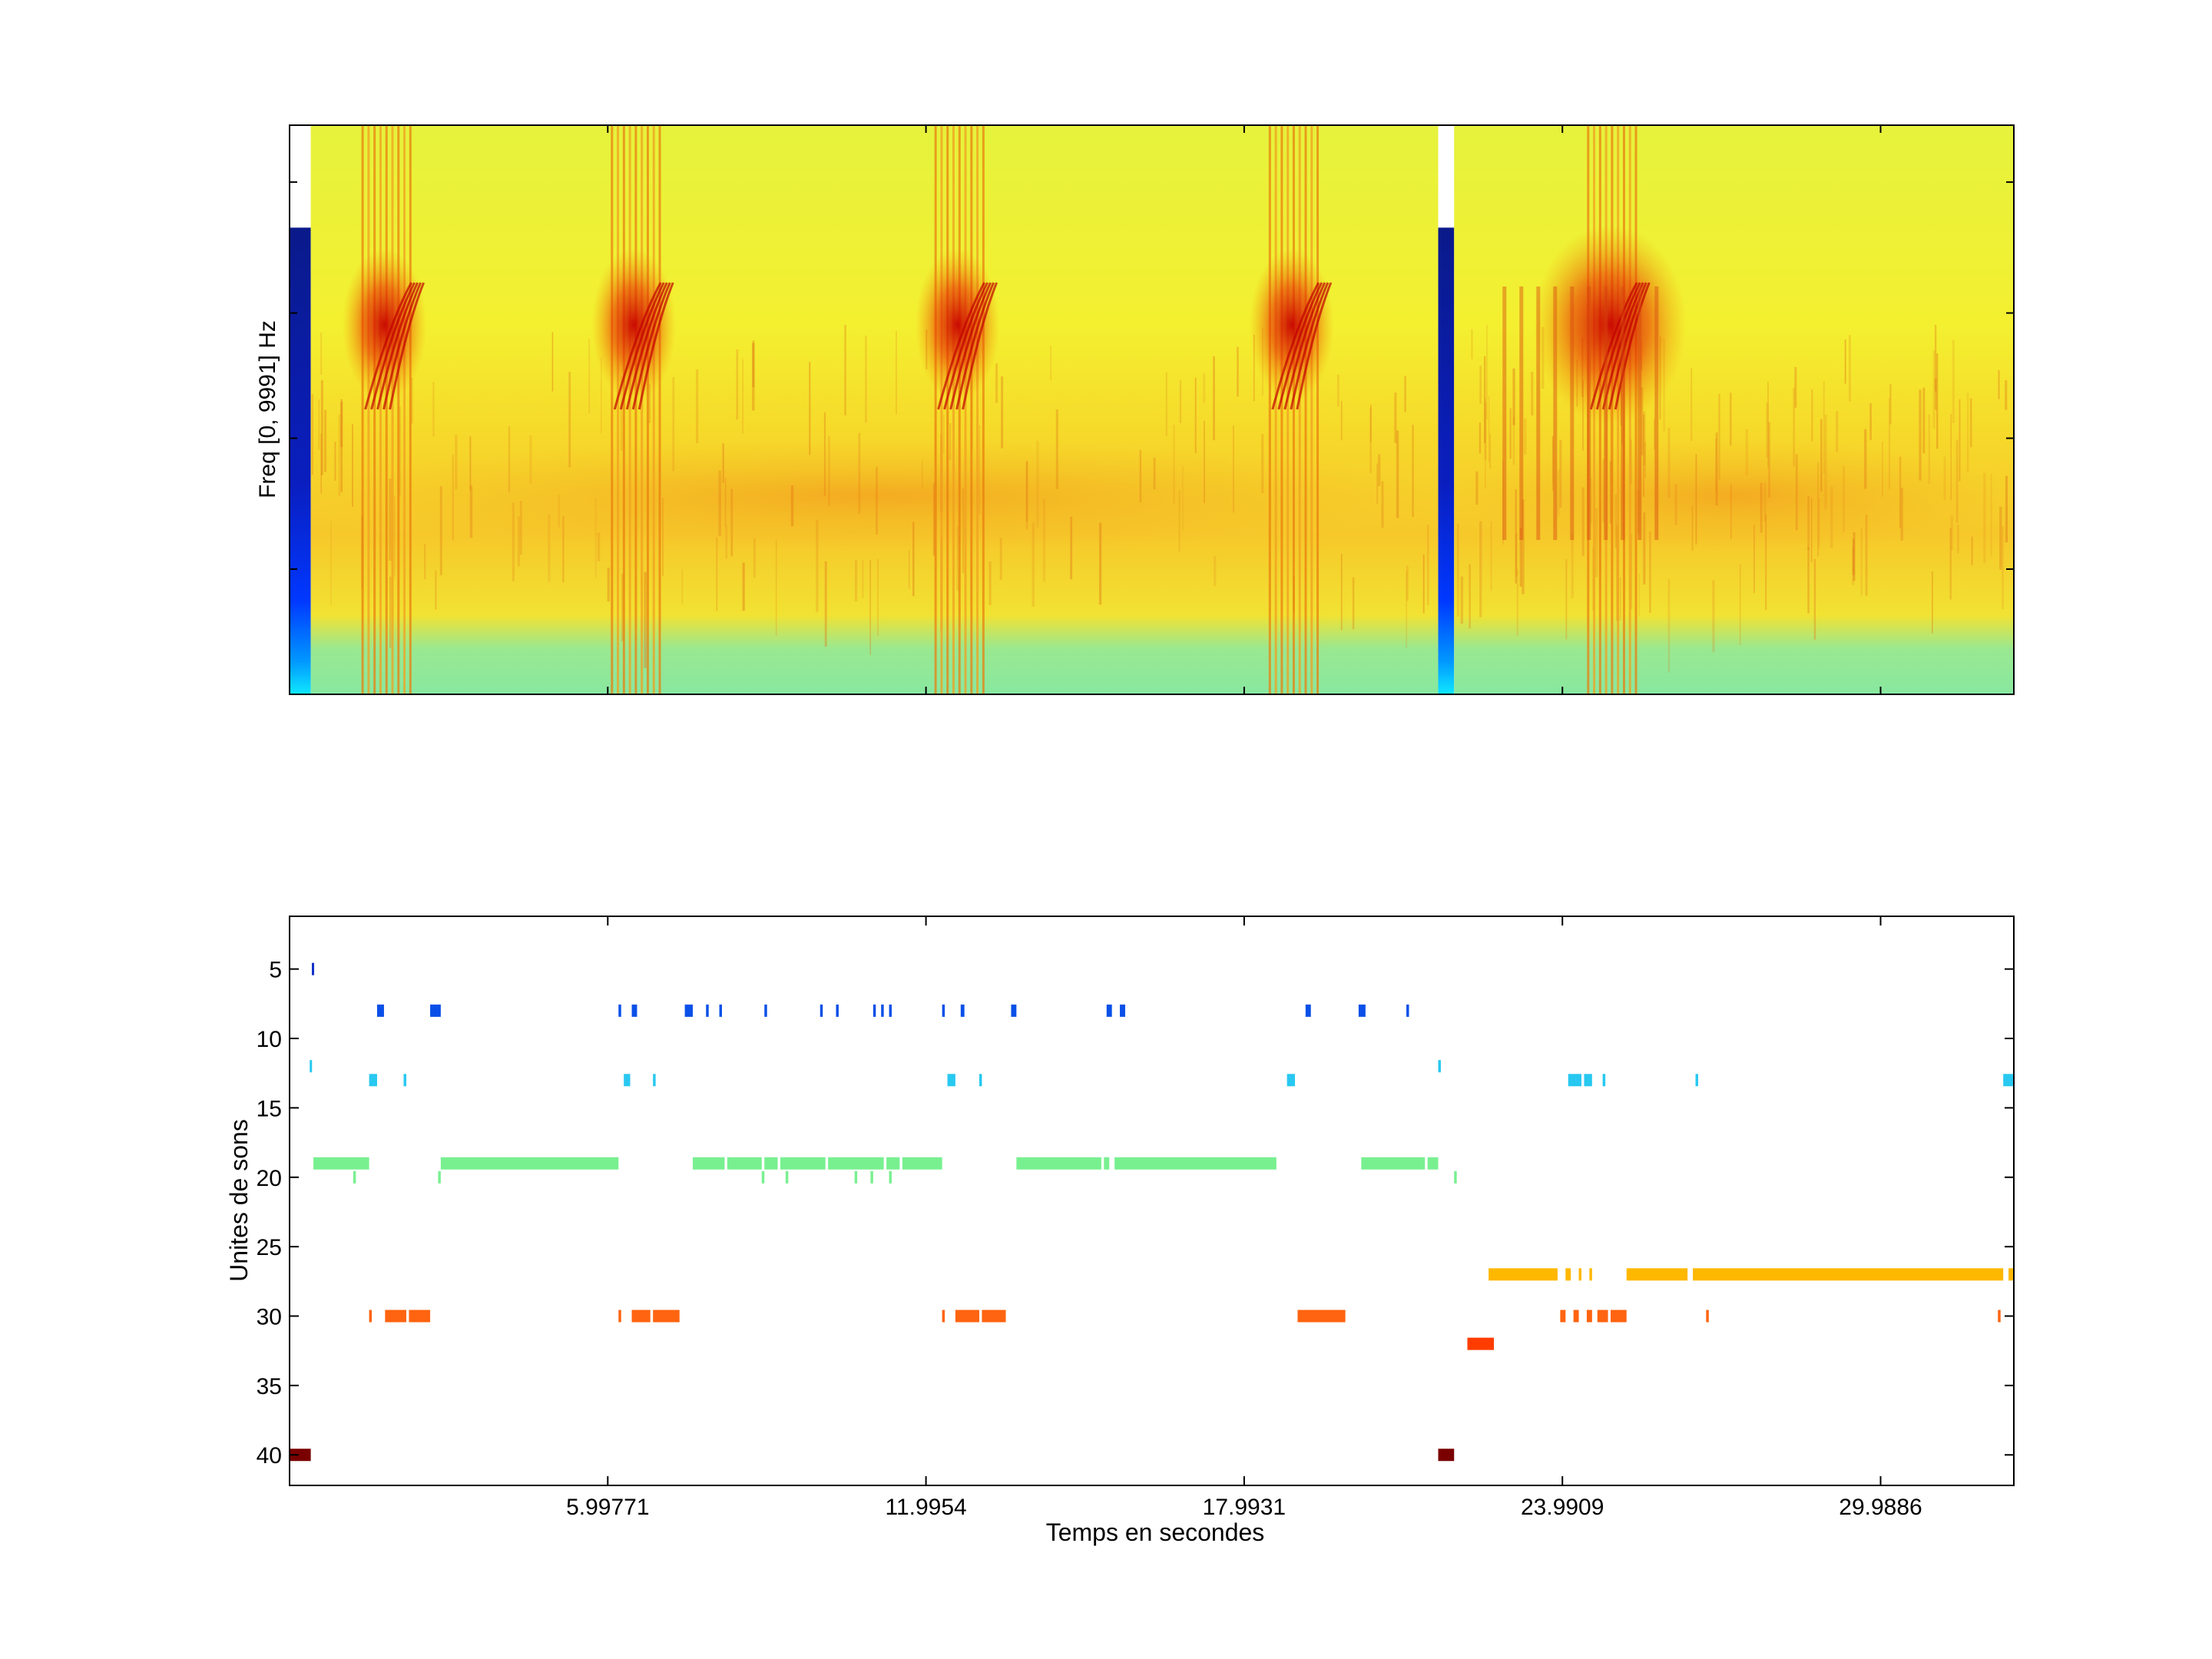  What do you see at coordinates (269, 1108) in the screenshot?
I see `units-y-tick-label: 15` at bounding box center [269, 1108].